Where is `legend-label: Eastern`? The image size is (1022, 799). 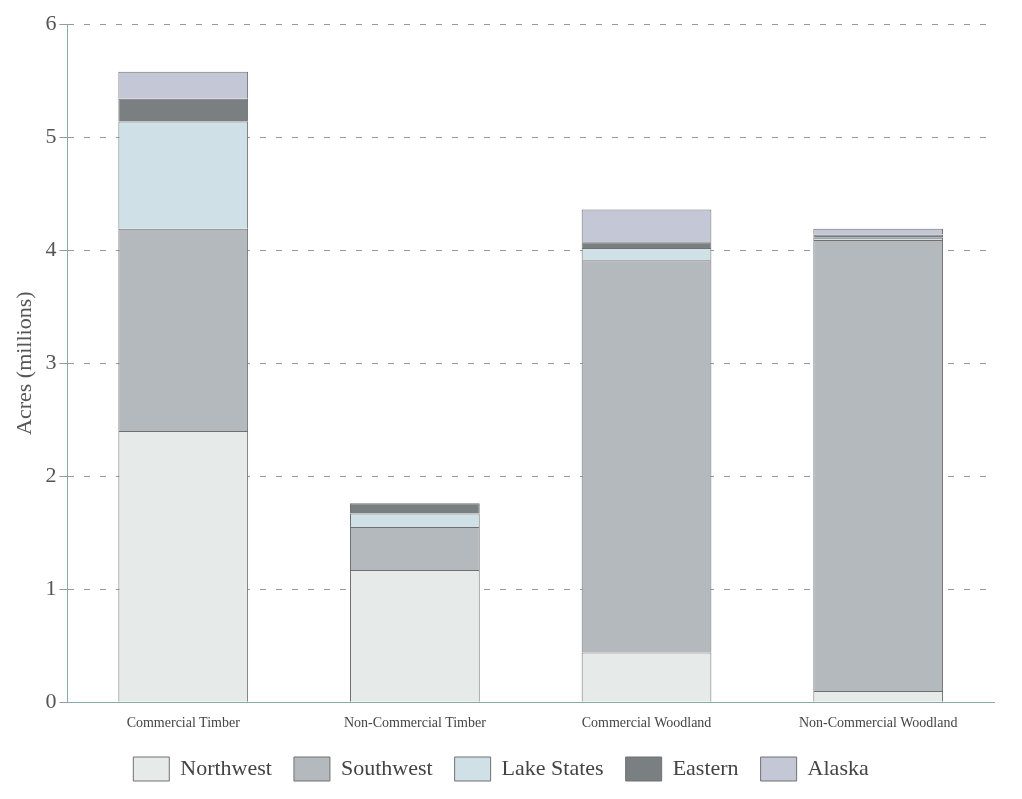 legend-label: Eastern is located at coordinates (705, 767).